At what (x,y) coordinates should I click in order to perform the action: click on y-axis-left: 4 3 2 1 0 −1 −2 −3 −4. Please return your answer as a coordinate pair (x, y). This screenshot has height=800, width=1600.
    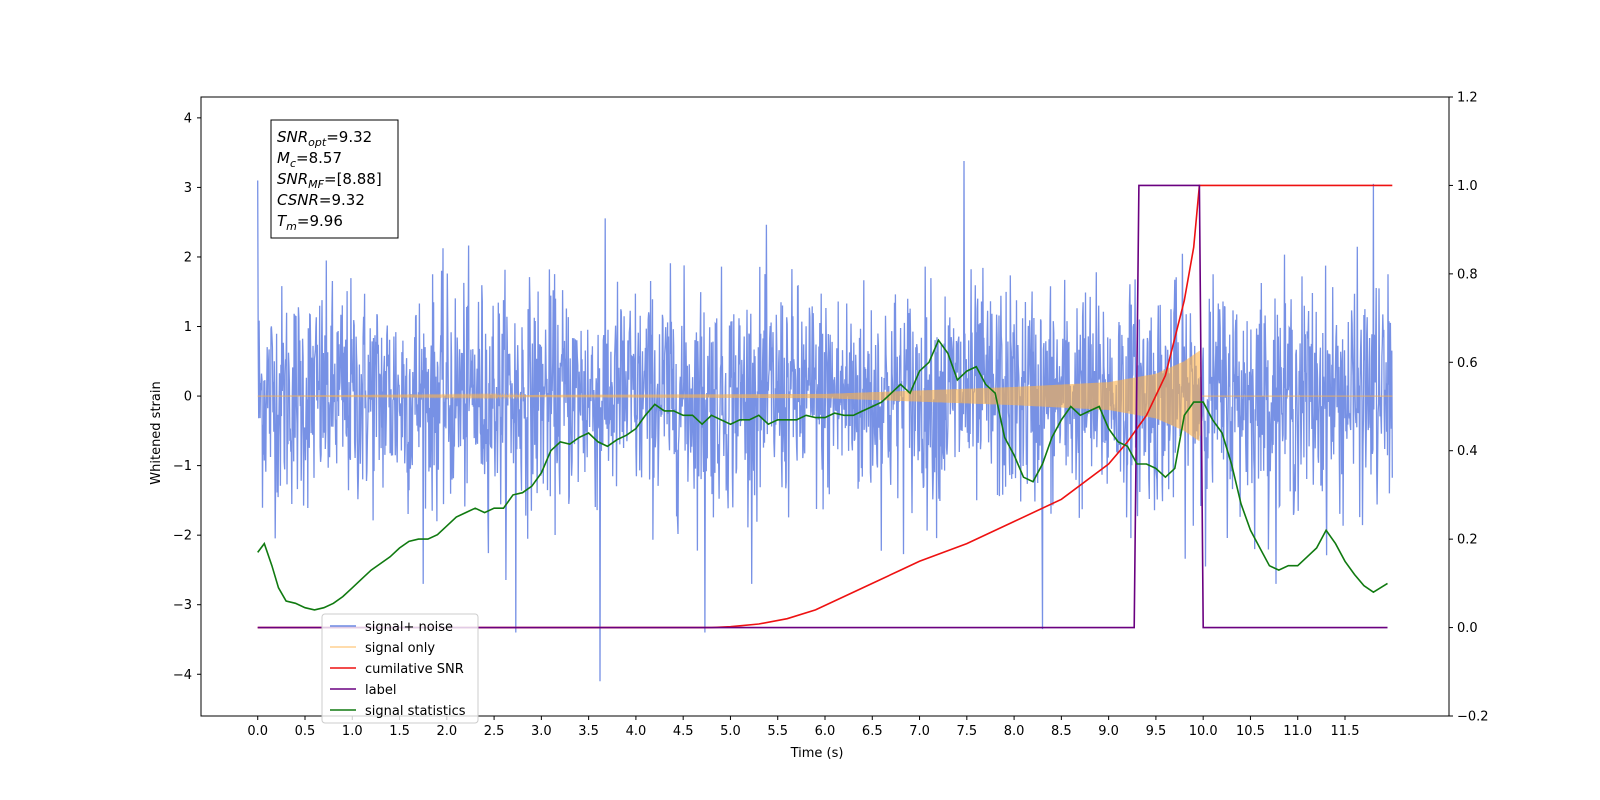
    Looking at the image, I should click on (187, 397).